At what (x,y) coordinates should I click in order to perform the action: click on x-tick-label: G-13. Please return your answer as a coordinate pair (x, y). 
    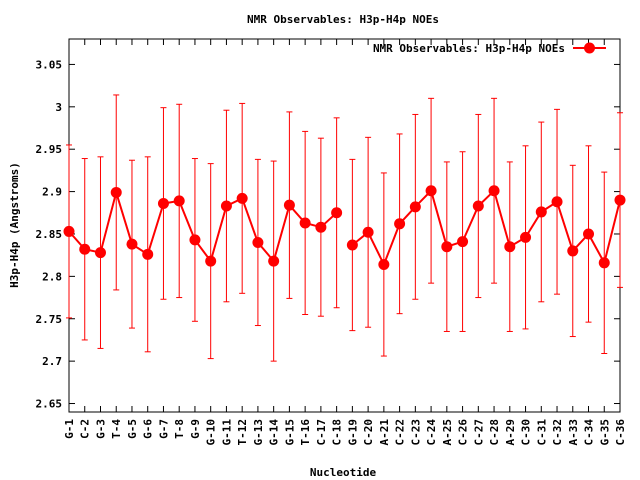
    Looking at the image, I should click on (258, 432).